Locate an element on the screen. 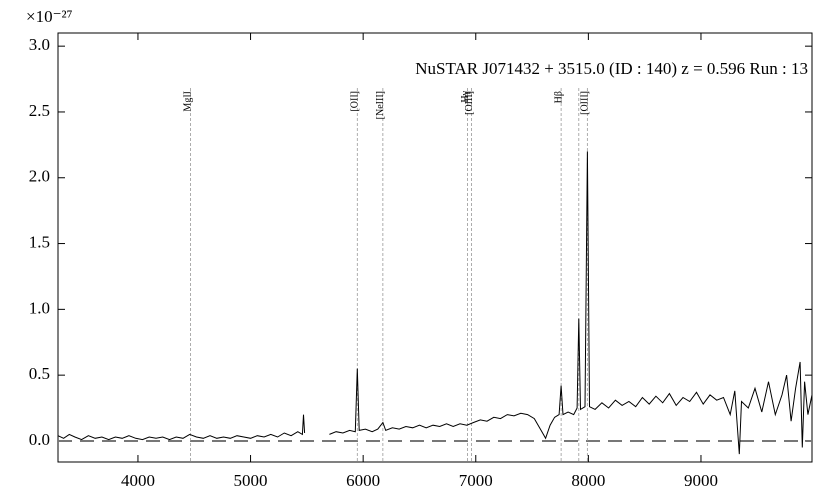 Image resolution: width=830 pixels, height=498 pixels. x-tick-label: 6000 is located at coordinates (363, 480).